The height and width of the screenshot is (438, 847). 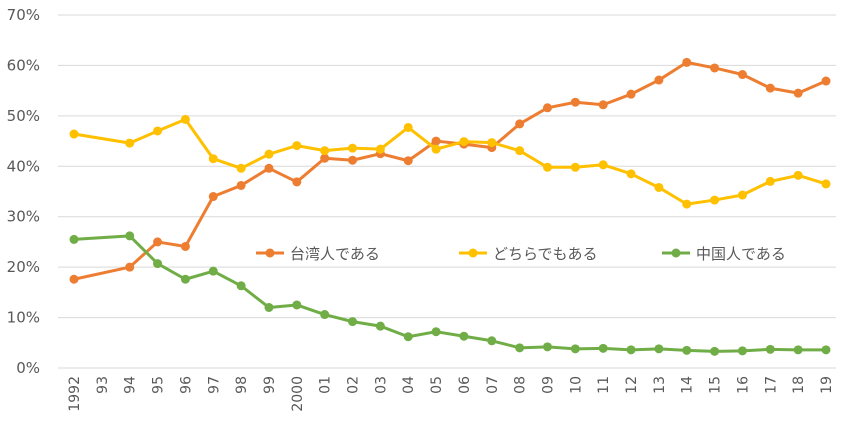 What do you see at coordinates (270, 385) in the screenshot?
I see `x-tick-label: 99` at bounding box center [270, 385].